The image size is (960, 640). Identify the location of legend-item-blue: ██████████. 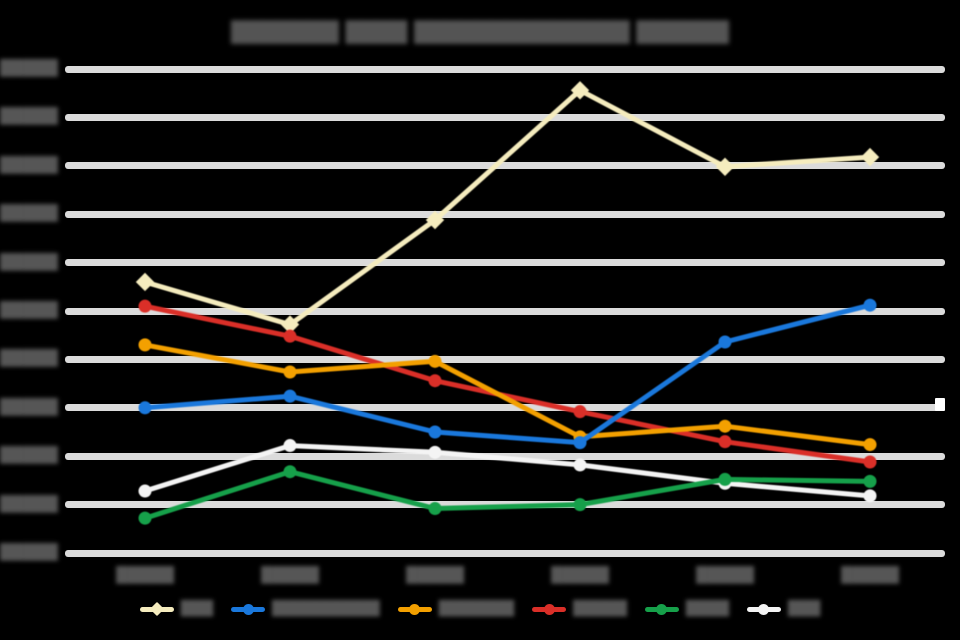
(305, 609).